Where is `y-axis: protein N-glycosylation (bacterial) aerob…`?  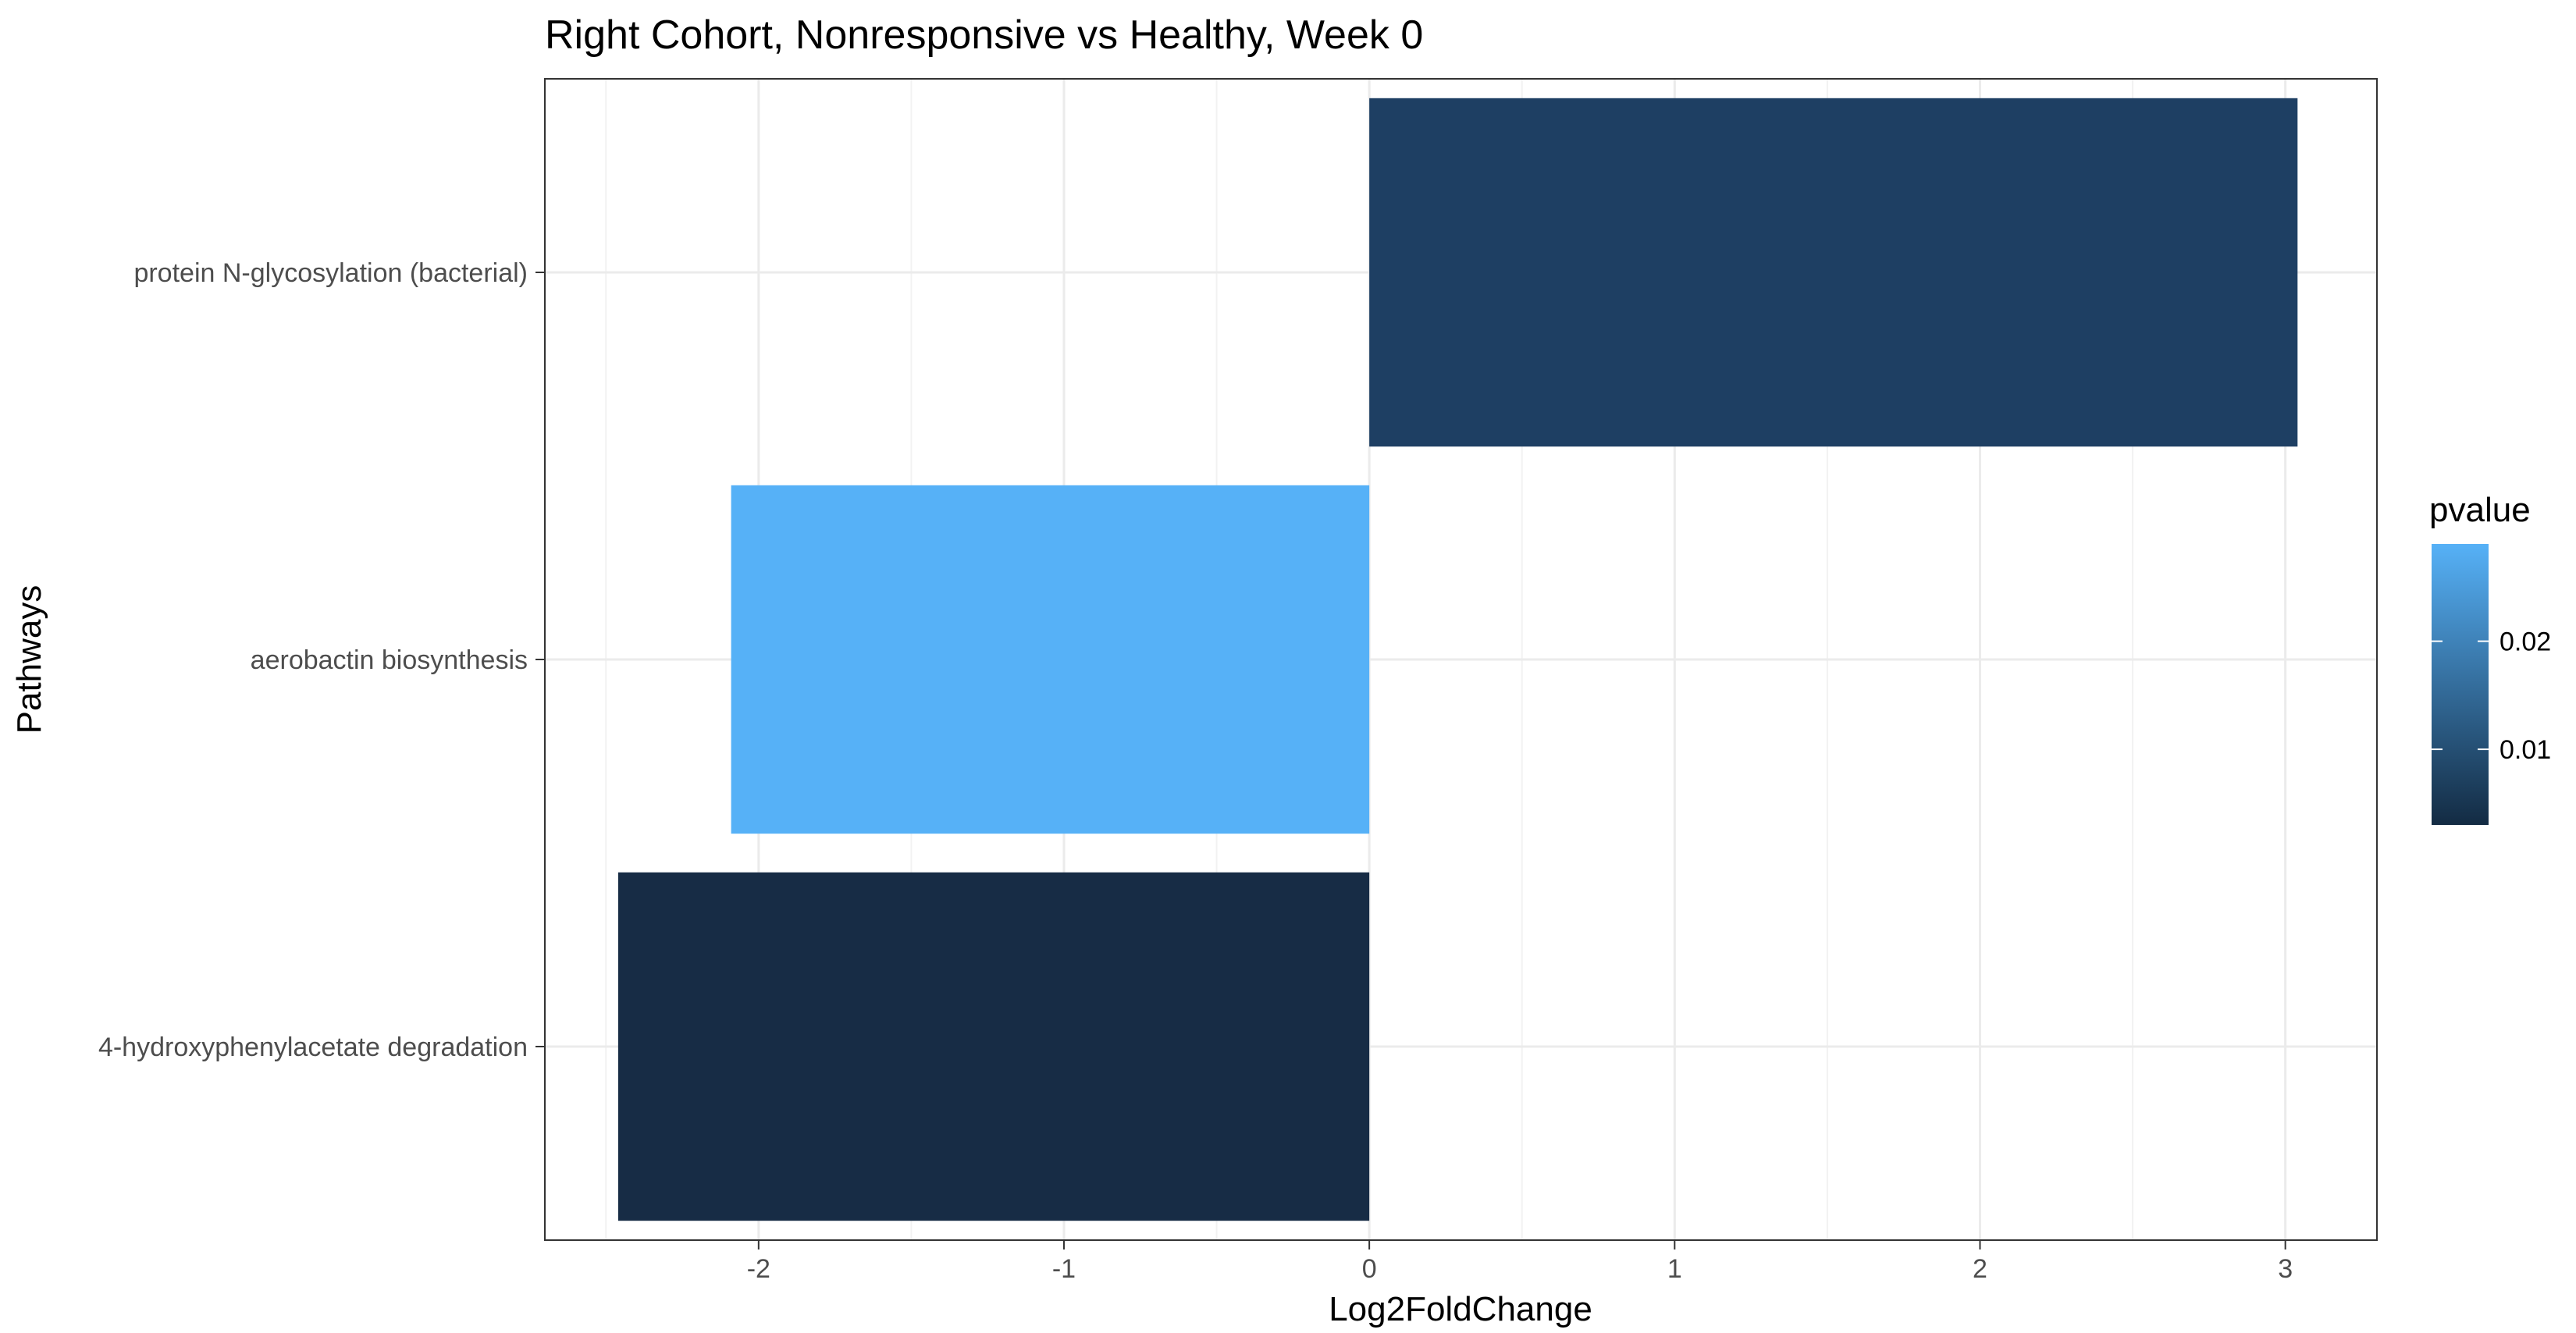 y-axis: protein N-glycosylation (bacterial) aerob… is located at coordinates (321, 660).